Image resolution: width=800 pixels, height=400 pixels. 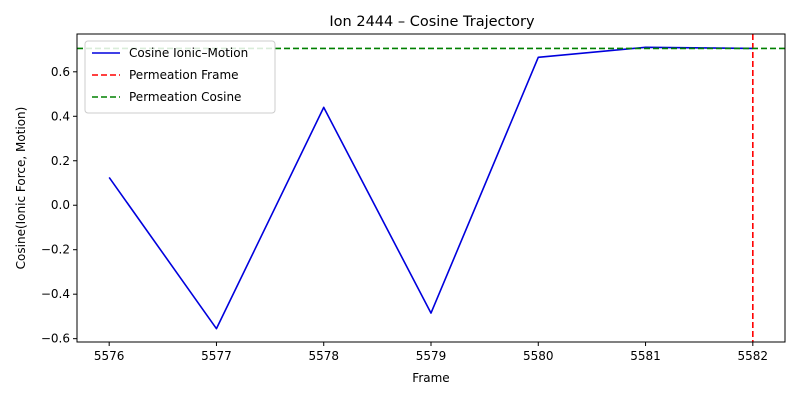 What do you see at coordinates (323, 356) in the screenshot?
I see `x-tick-label-2: 5578` at bounding box center [323, 356].